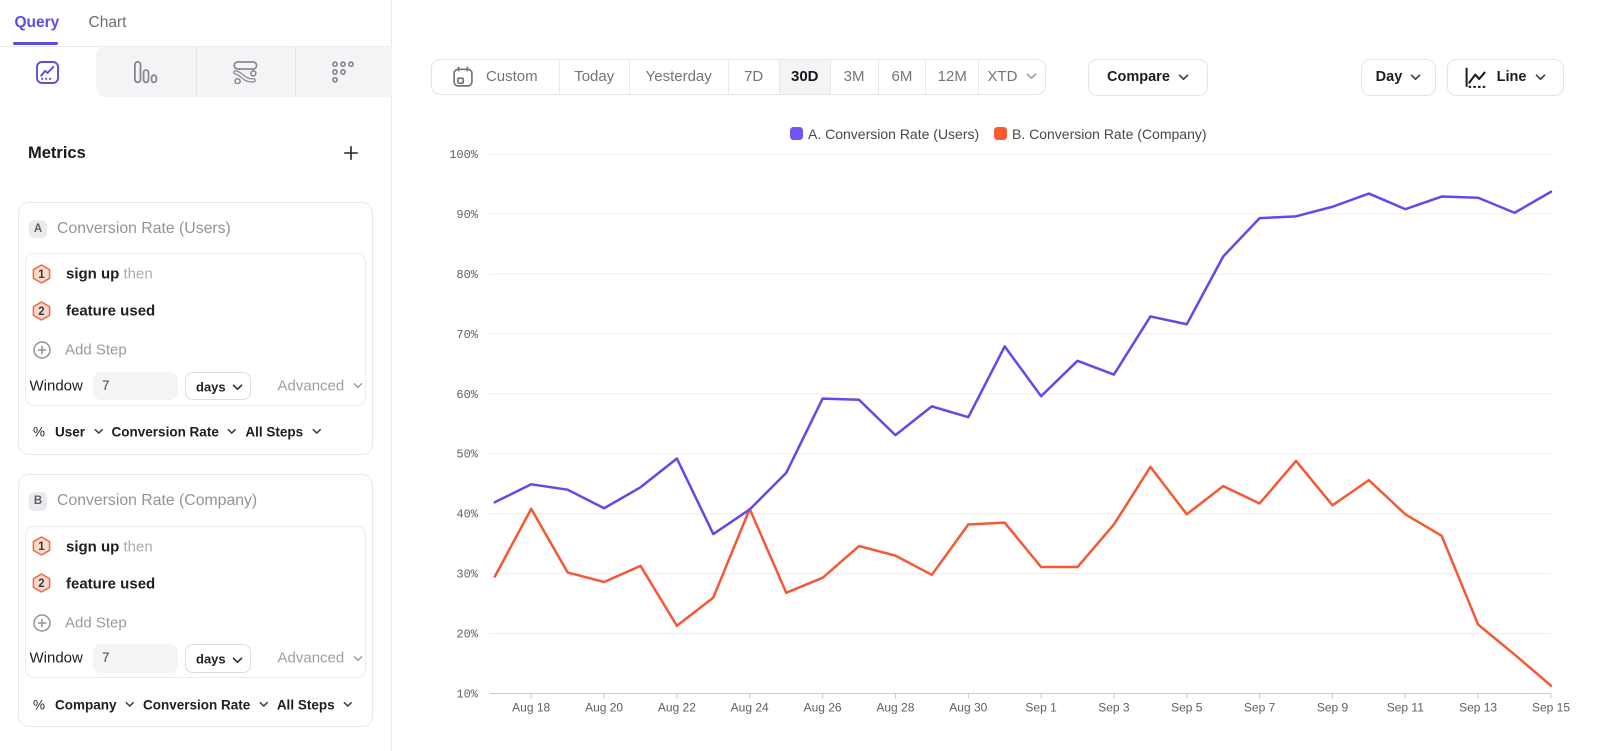 The image size is (1600, 751). Describe the element at coordinates (1260, 708) in the screenshot. I see `svg-text: Sep 7` at that location.